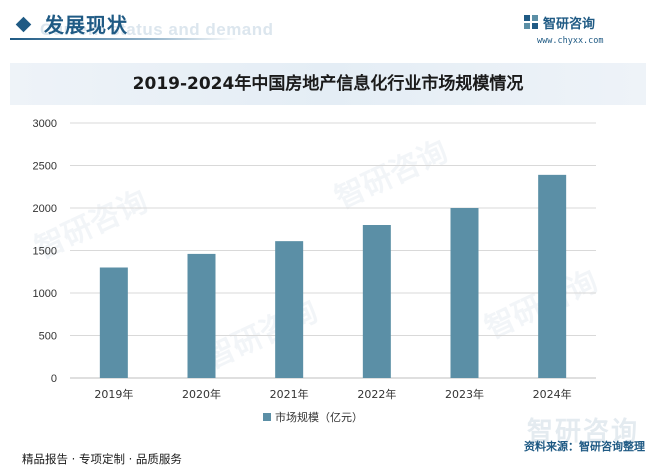  Describe the element at coordinates (328, 458) in the screenshot. I see `footer-band` at that location.